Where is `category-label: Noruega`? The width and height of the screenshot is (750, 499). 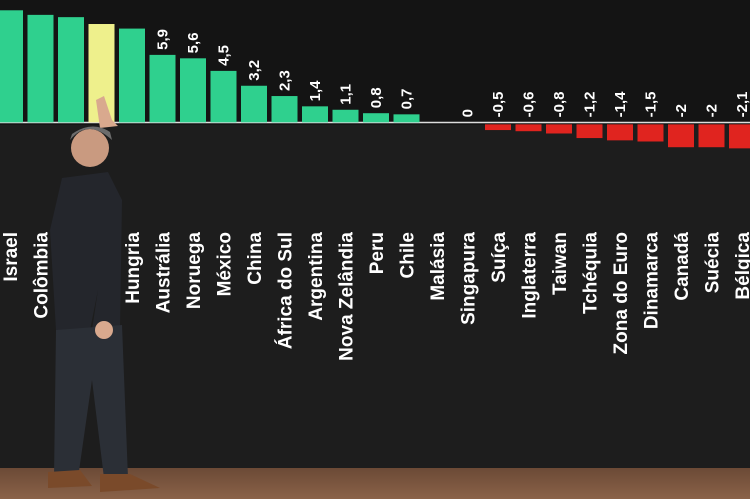 category-label: Noruega is located at coordinates (194, 271).